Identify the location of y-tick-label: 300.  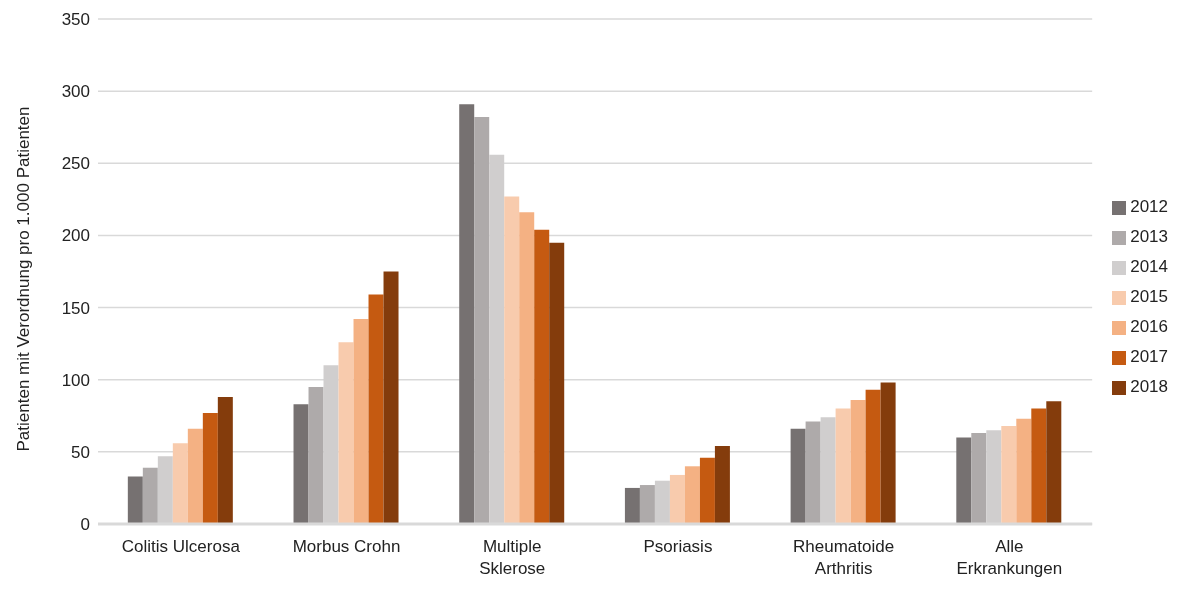
(75, 92).